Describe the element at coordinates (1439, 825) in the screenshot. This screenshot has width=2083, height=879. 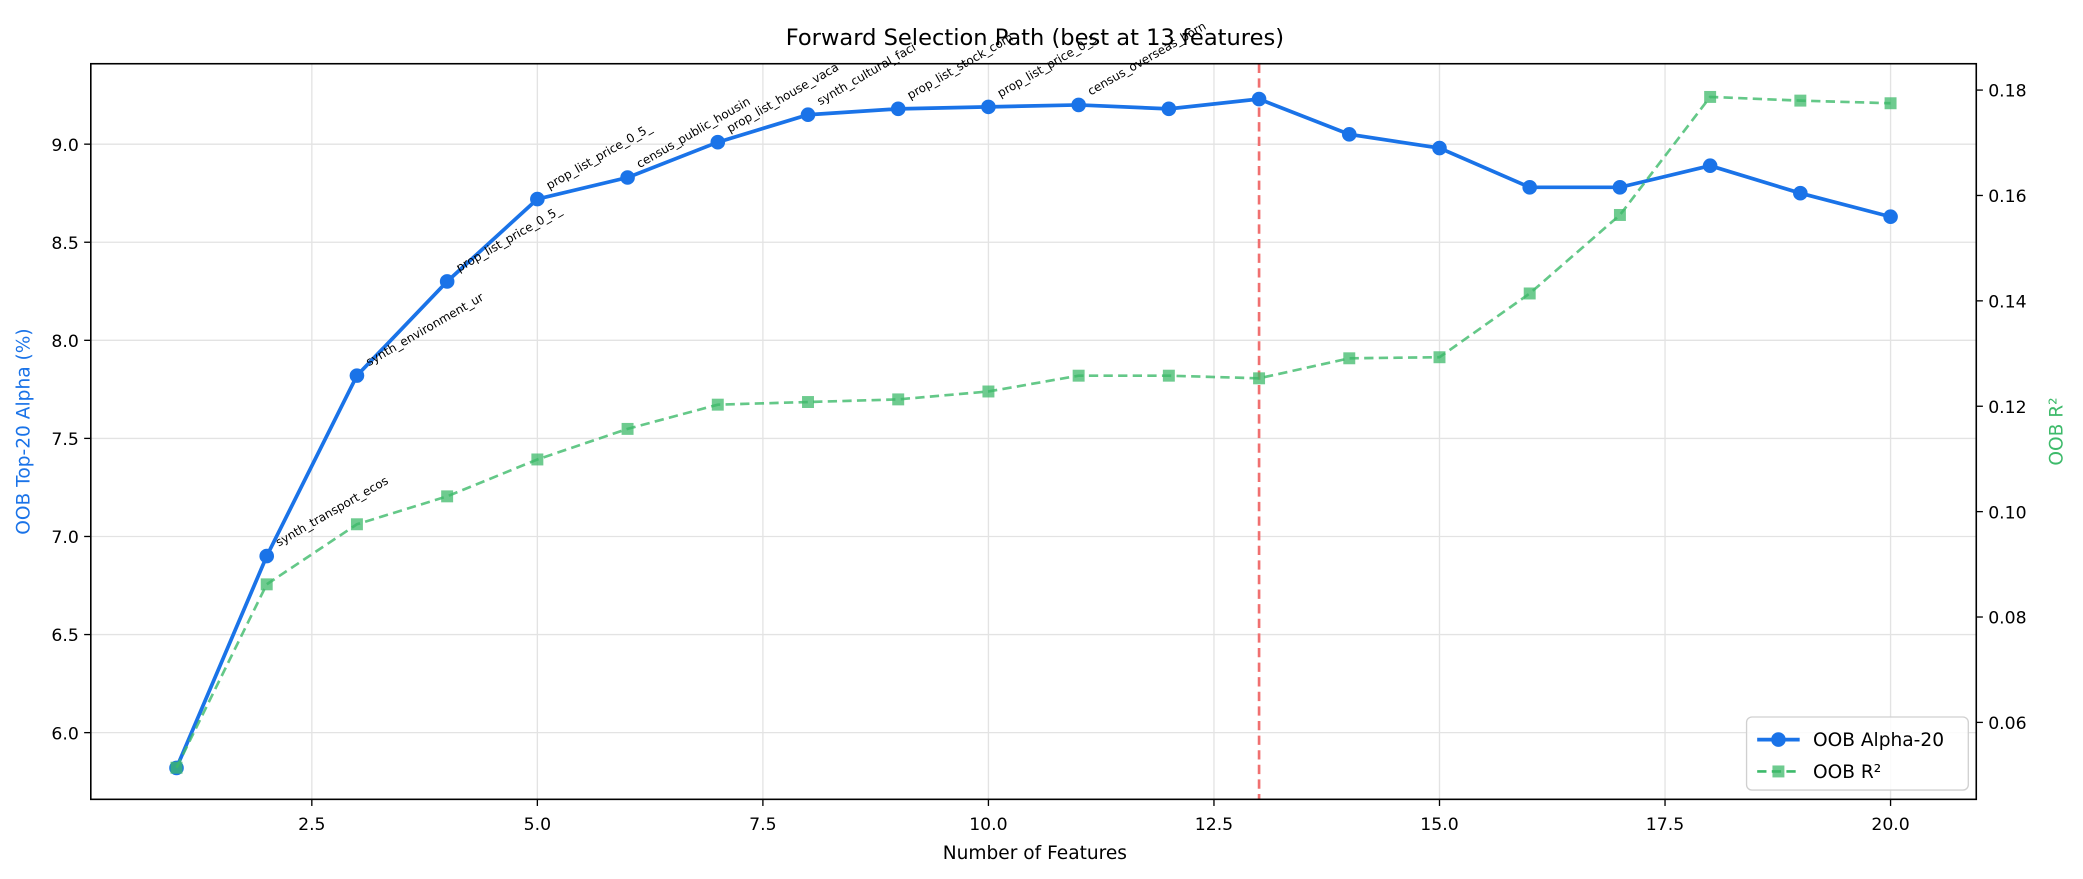
I see `x-tick-label: 15.0` at that location.